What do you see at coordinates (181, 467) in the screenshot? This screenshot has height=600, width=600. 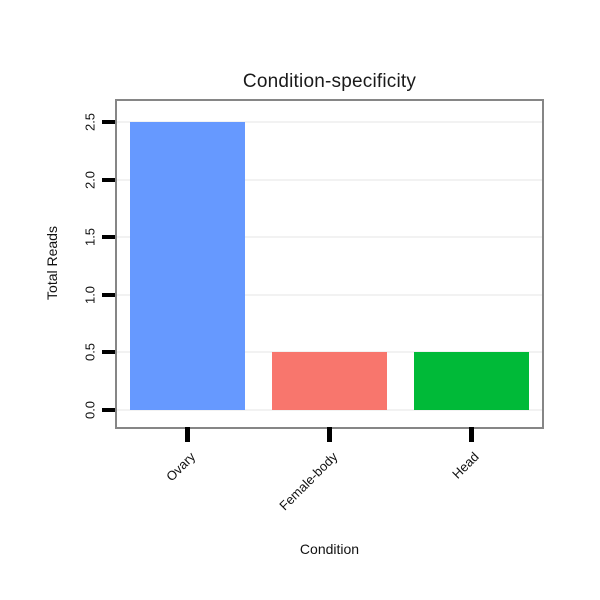 I see `x-tick-label-ovary: Ovary` at bounding box center [181, 467].